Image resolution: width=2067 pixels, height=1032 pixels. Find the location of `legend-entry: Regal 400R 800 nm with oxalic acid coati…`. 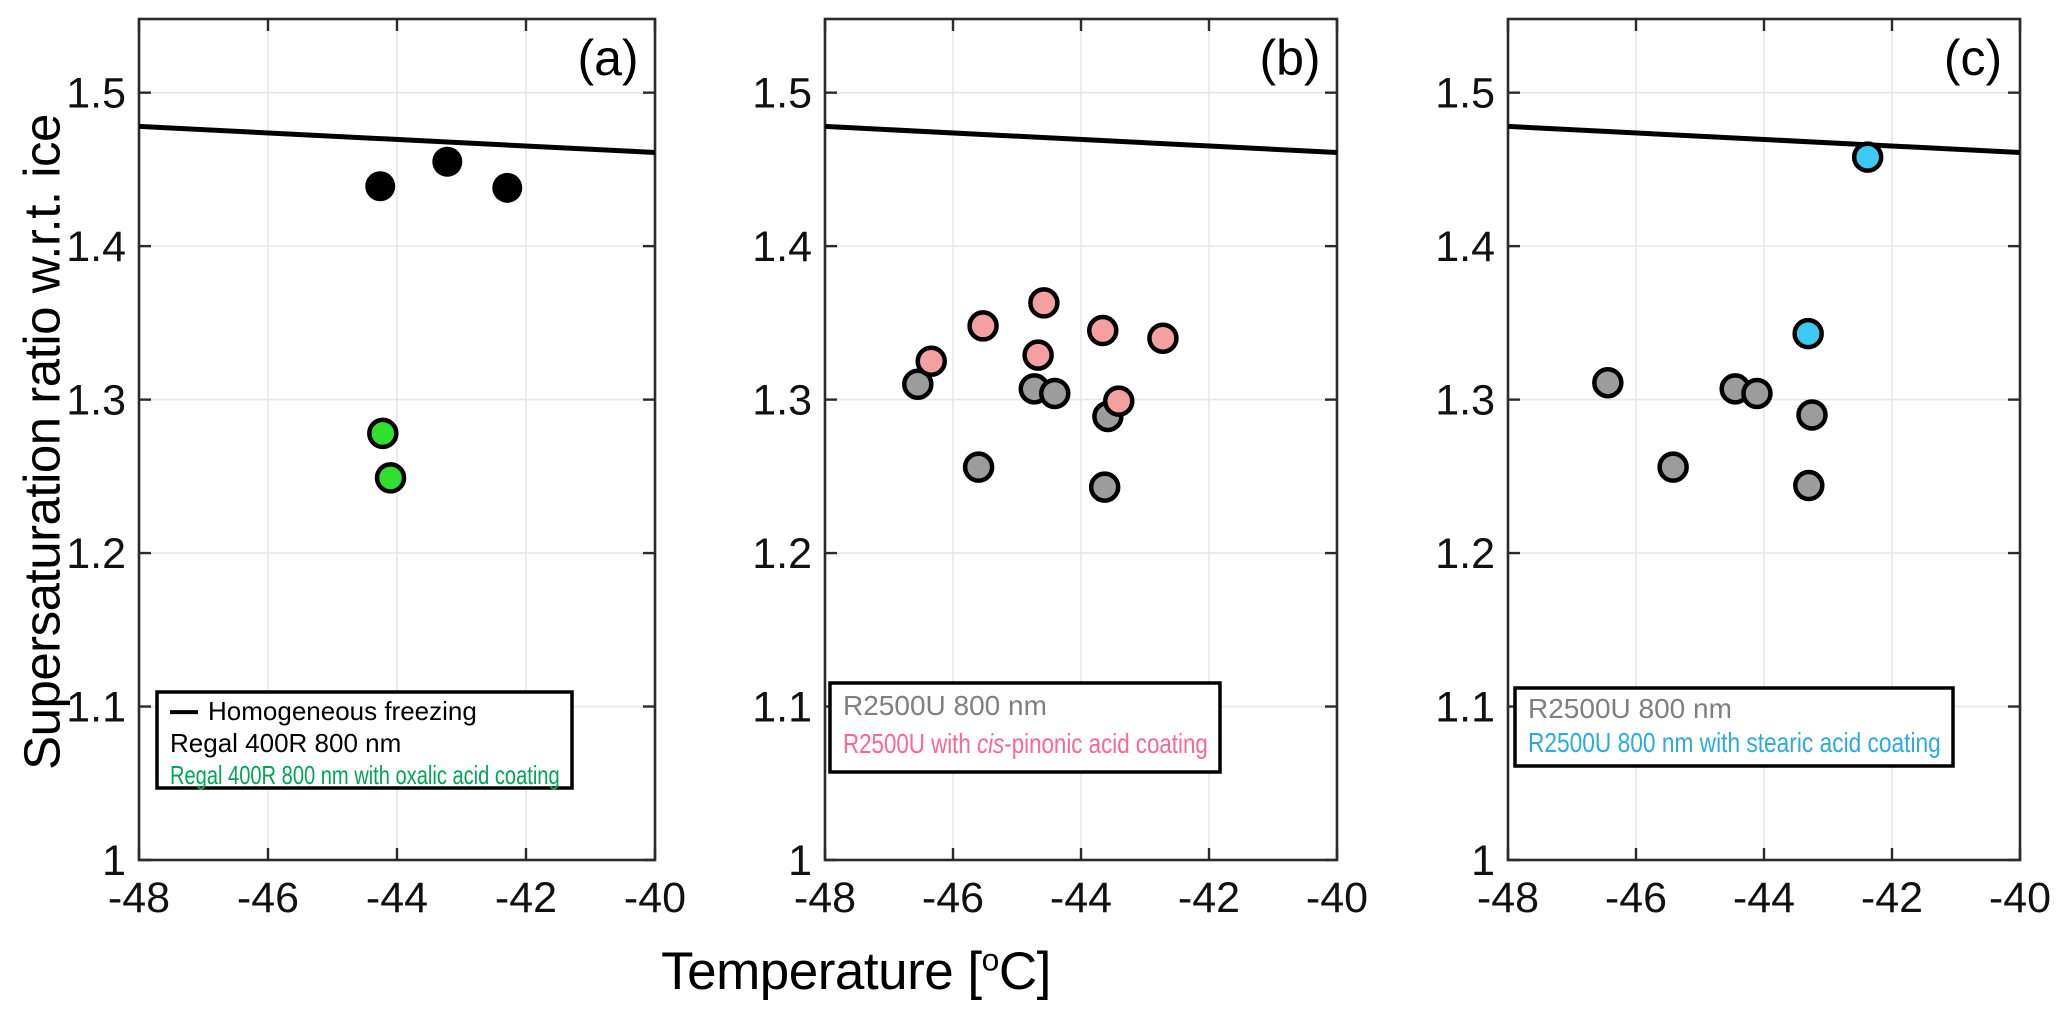

legend-entry: Regal 400R 800 nm with oxalic acid coati… is located at coordinates (365, 775).